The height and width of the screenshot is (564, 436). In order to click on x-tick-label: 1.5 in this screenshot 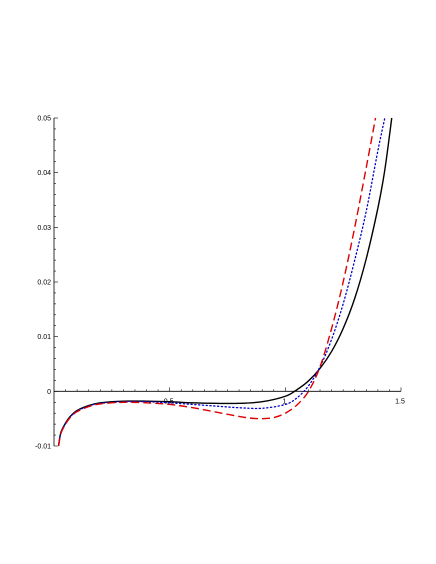, I will do `click(400, 401)`.